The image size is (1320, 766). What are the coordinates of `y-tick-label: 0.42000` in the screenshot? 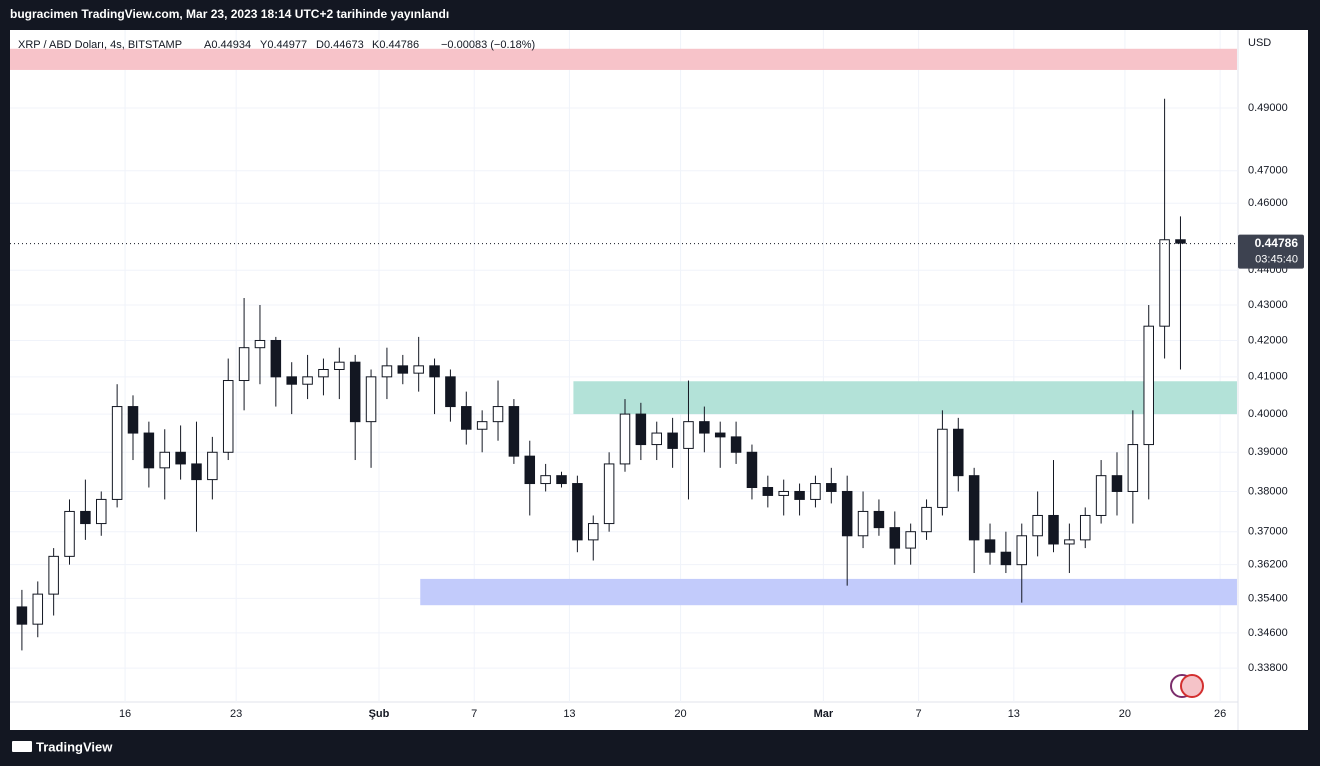 It's located at (1268, 340).